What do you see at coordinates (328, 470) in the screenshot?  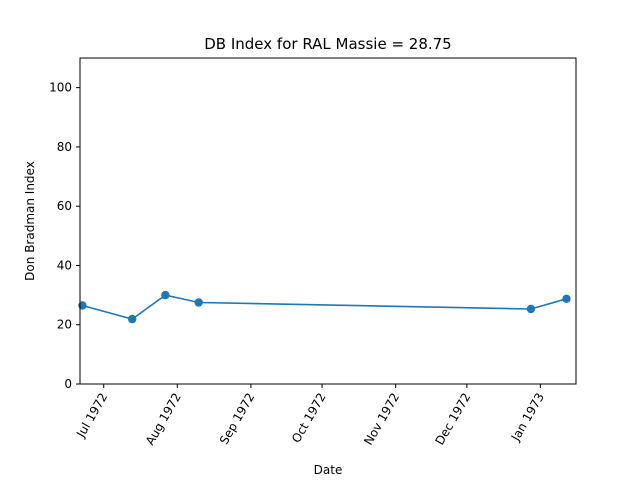 I see `x-axis-label: Date` at bounding box center [328, 470].